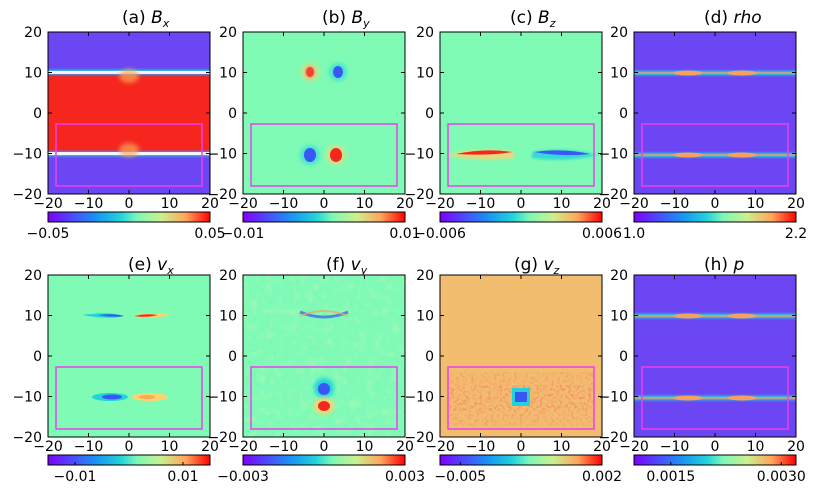  What do you see at coordinates (129, 217) in the screenshot?
I see `panel-a-colorbar` at bounding box center [129, 217].